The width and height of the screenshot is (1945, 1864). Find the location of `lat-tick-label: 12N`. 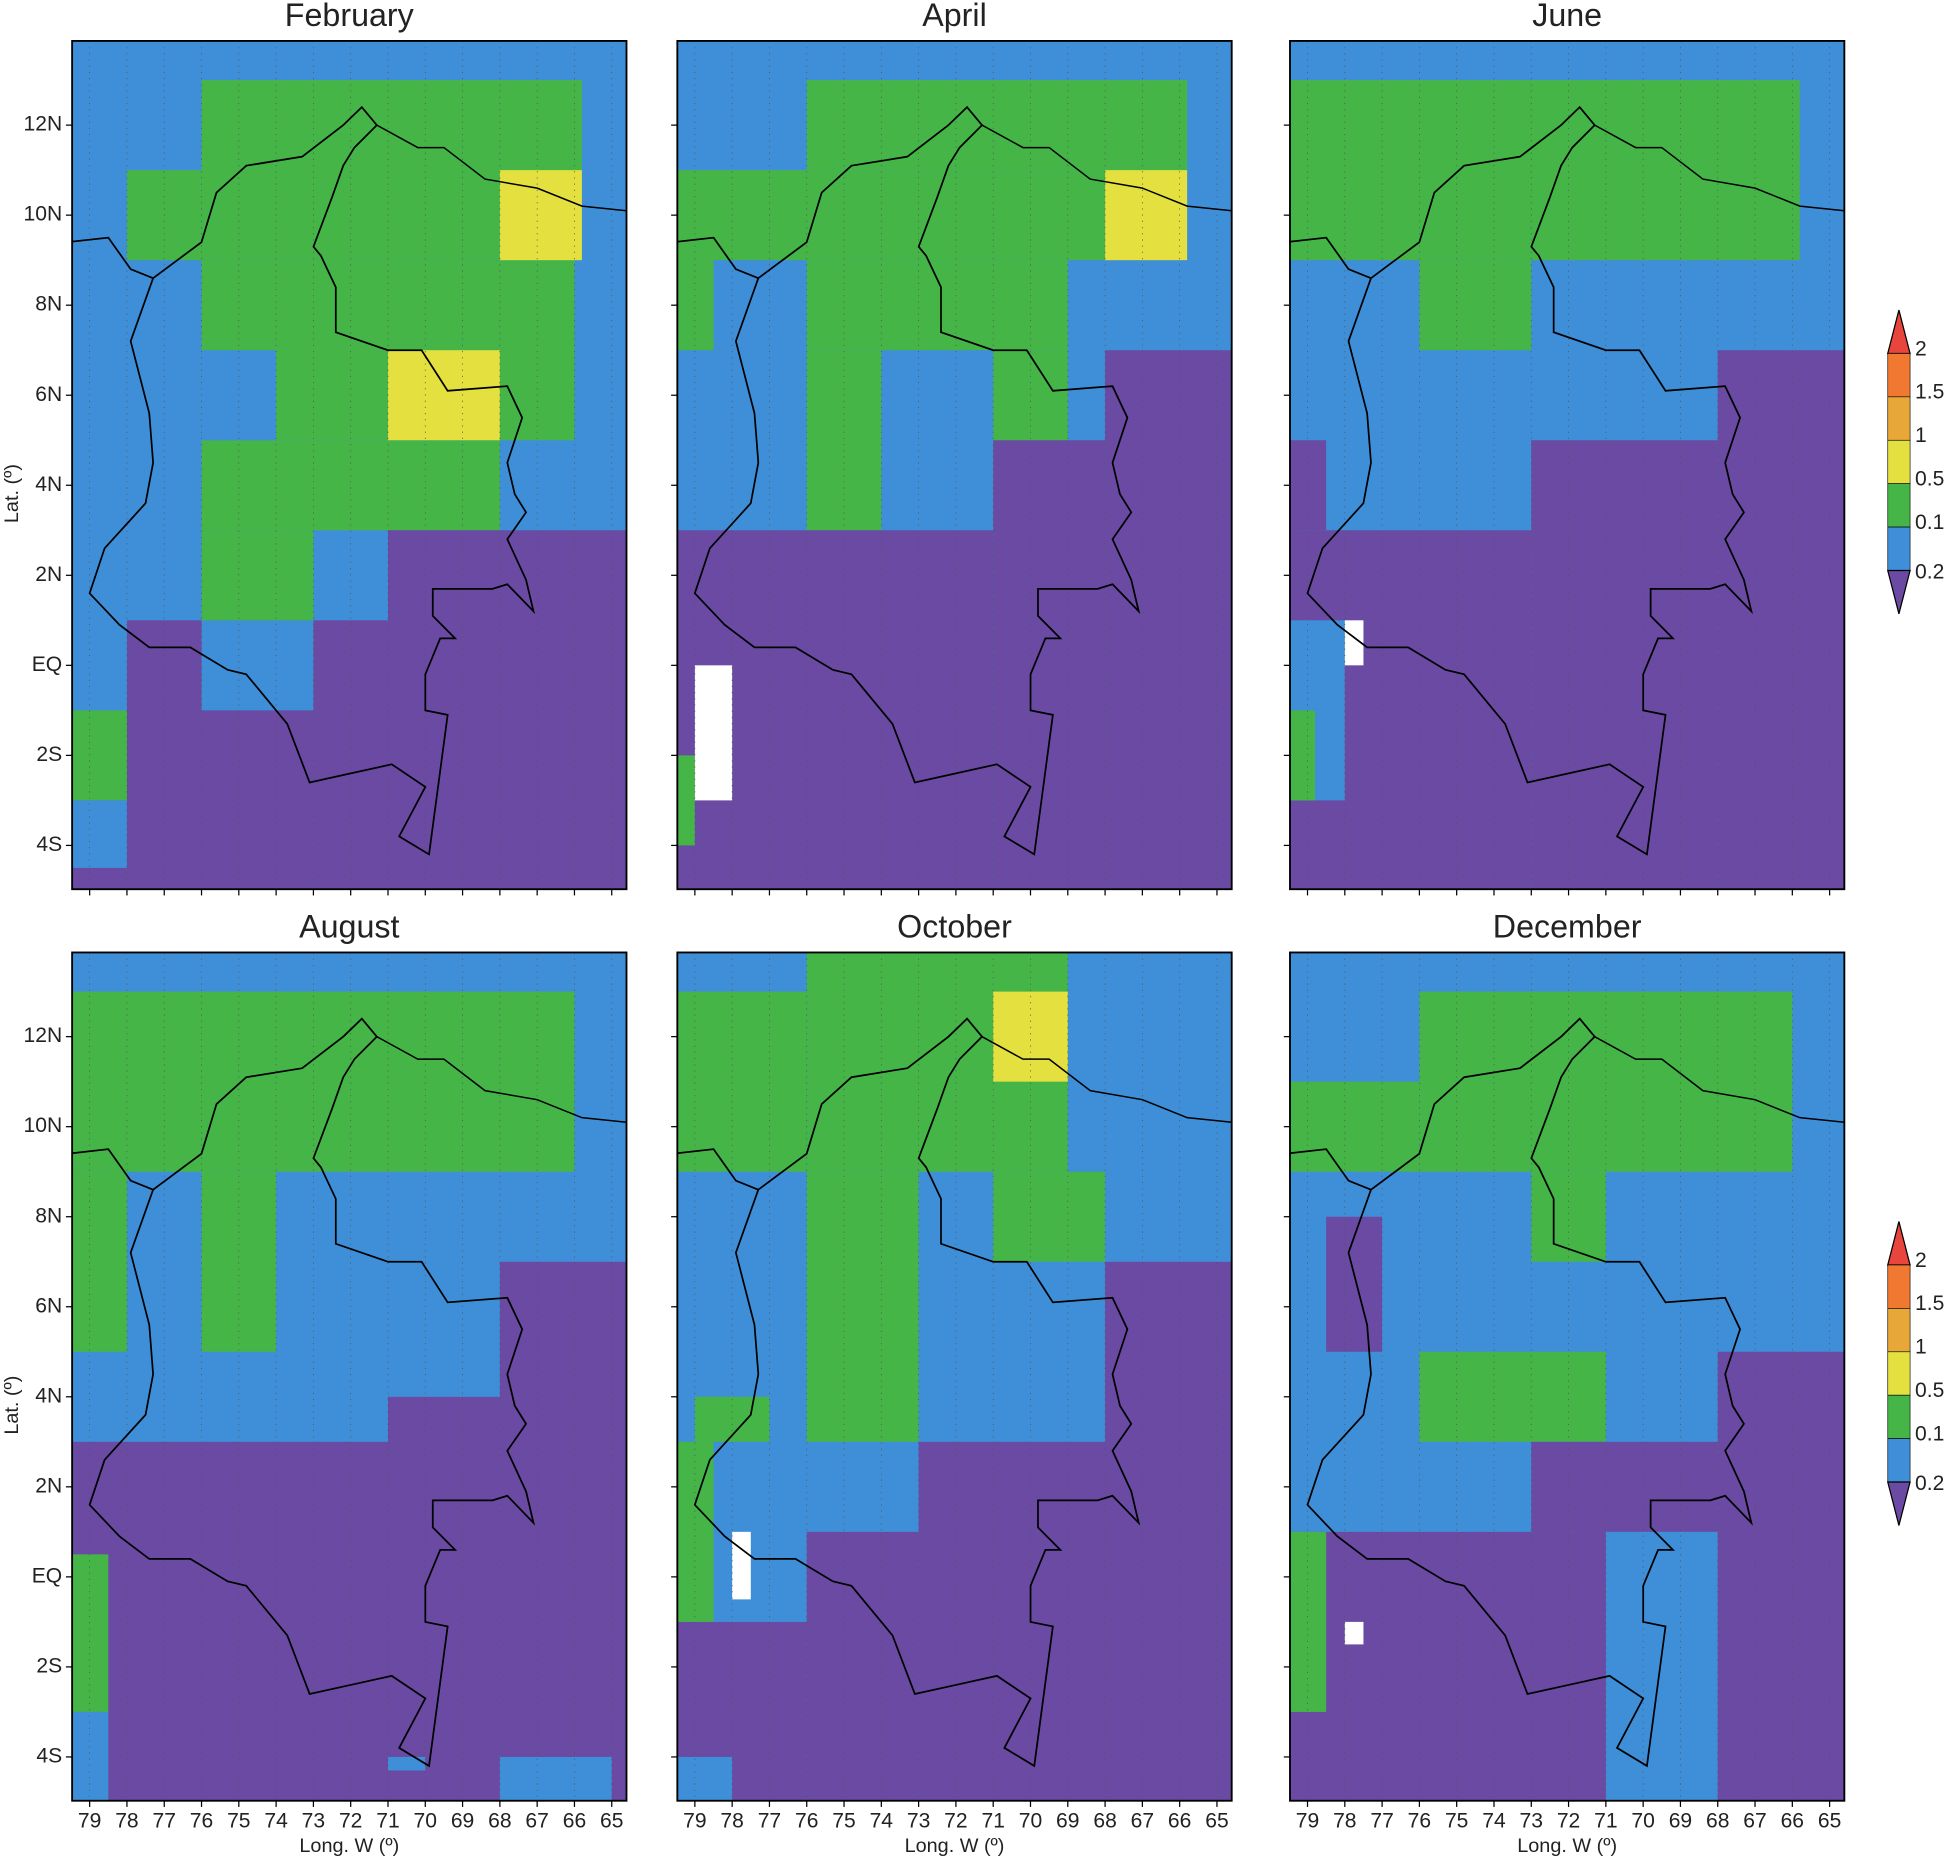

lat-tick-label: 12N is located at coordinates (43, 124).